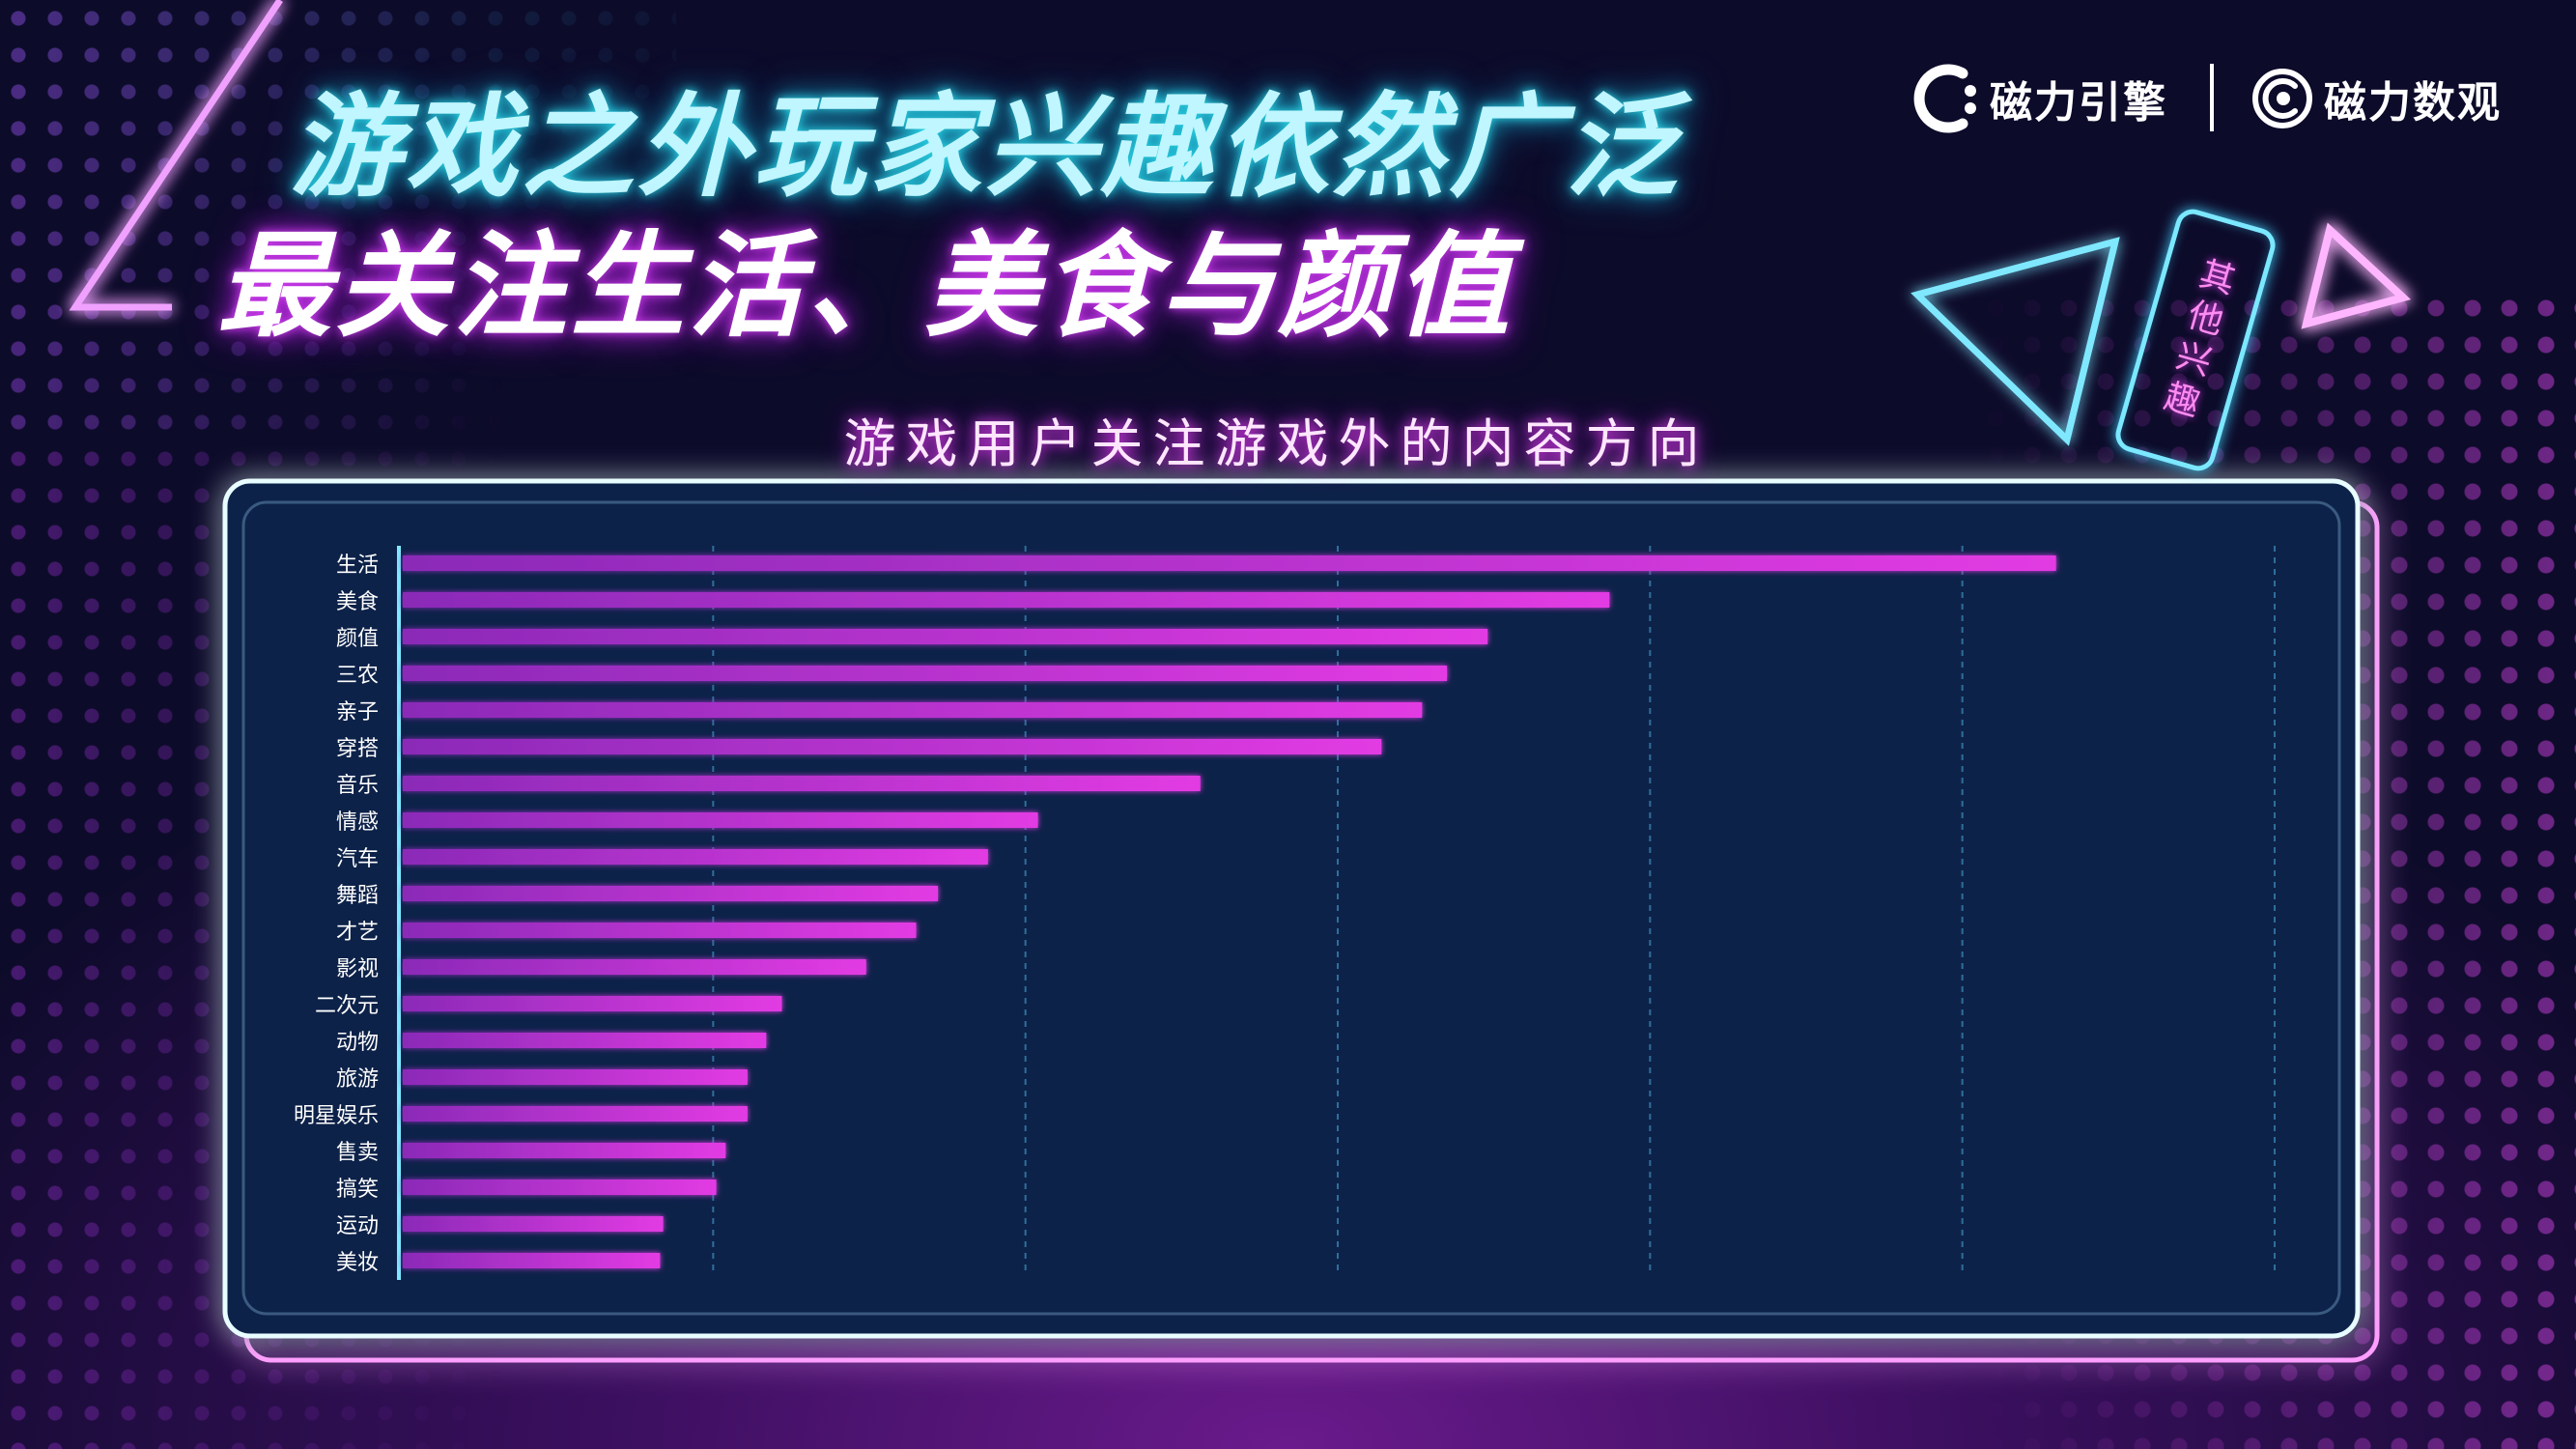 This screenshot has height=1449, width=2576. I want to click on category-label: 搞笑, so click(357, 1190).